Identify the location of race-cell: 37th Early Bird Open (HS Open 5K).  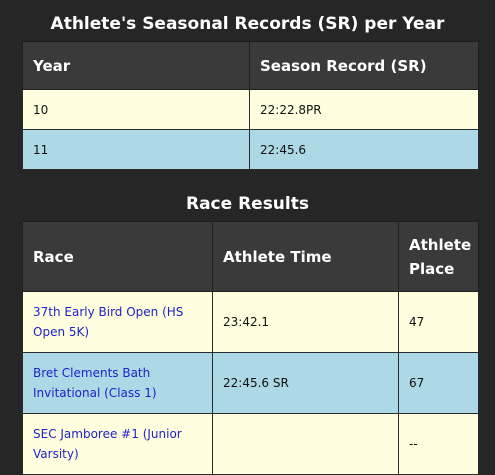
(117, 322).